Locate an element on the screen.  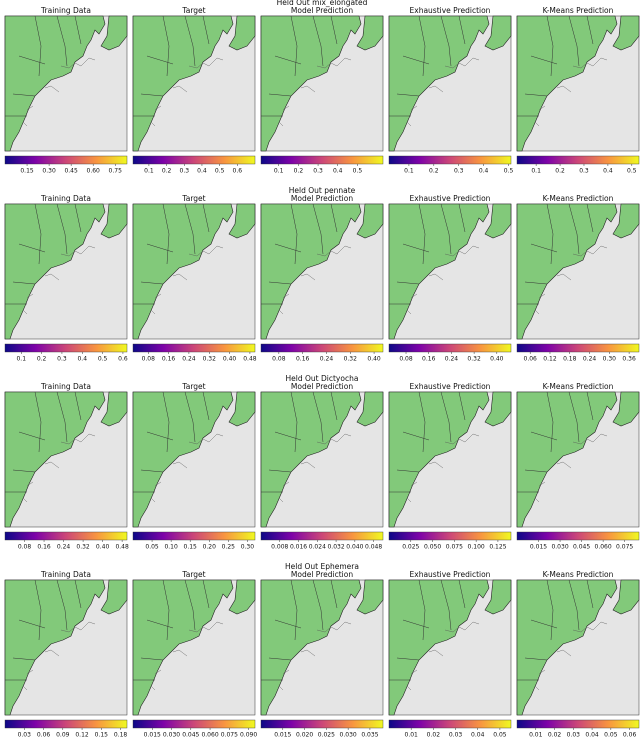
colorbar-tick-label: 0.03 is located at coordinates (456, 734).